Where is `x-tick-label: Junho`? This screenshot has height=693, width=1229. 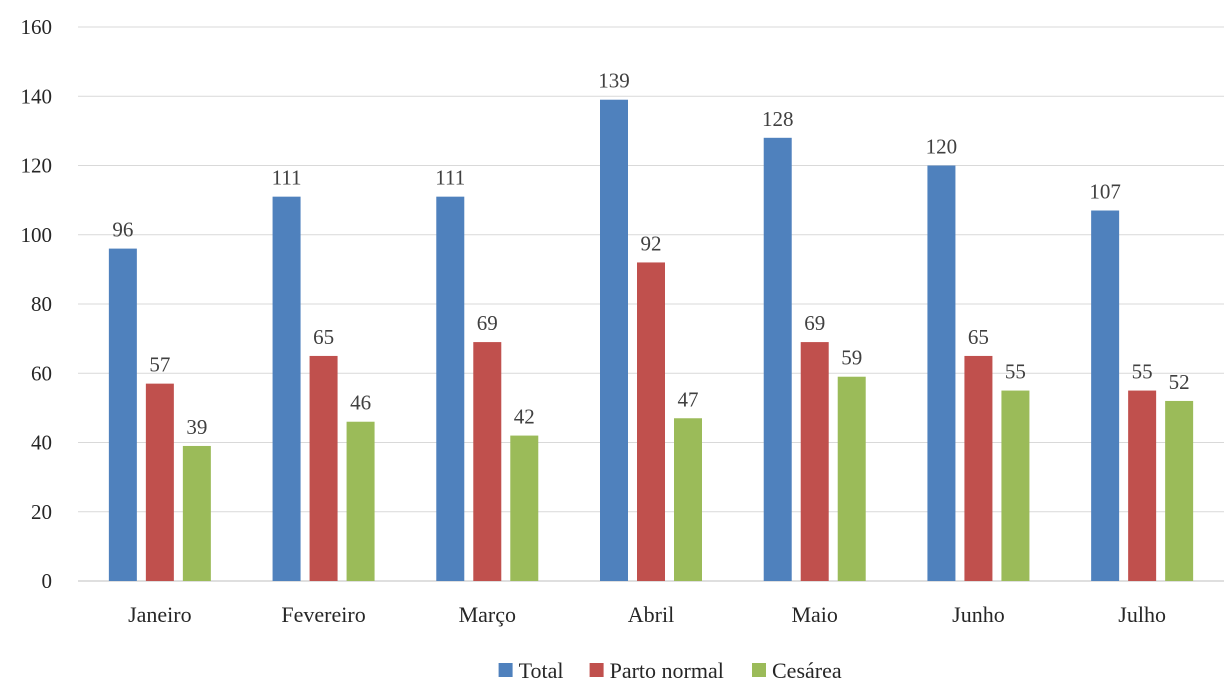 x-tick-label: Junho is located at coordinates (978, 614).